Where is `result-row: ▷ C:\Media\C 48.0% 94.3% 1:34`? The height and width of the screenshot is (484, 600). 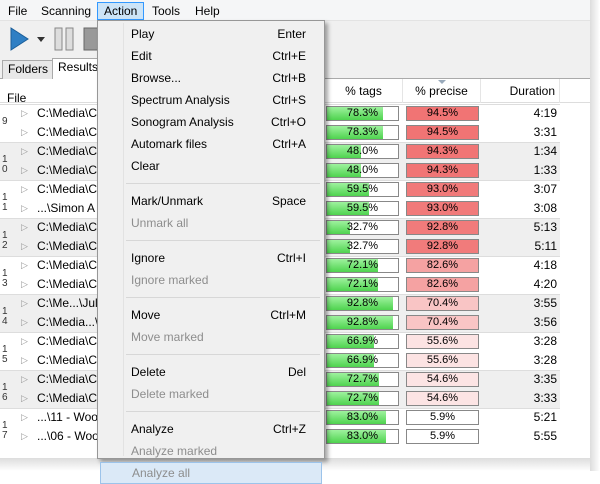
result-row: ▷ C:\Media\C 48.0% 94.3% 1:34 is located at coordinates (287, 151).